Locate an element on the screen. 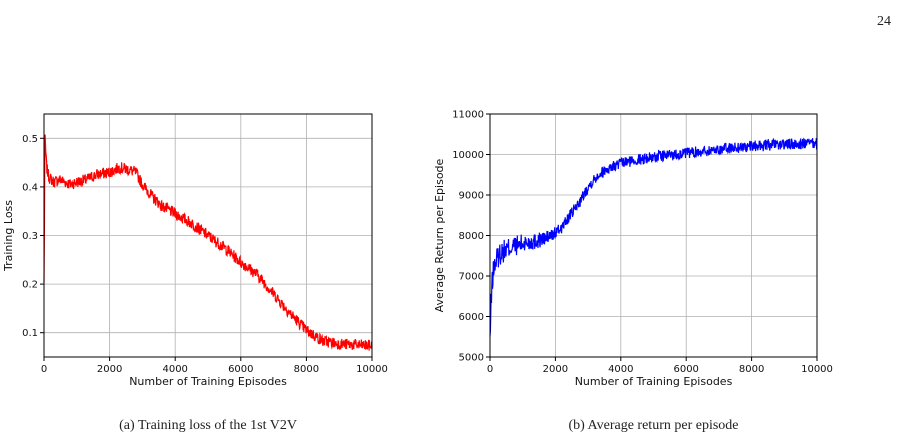 Image resolution: width=899 pixels, height=443 pixels. y-tick-label: 0.1 is located at coordinates (30, 333).